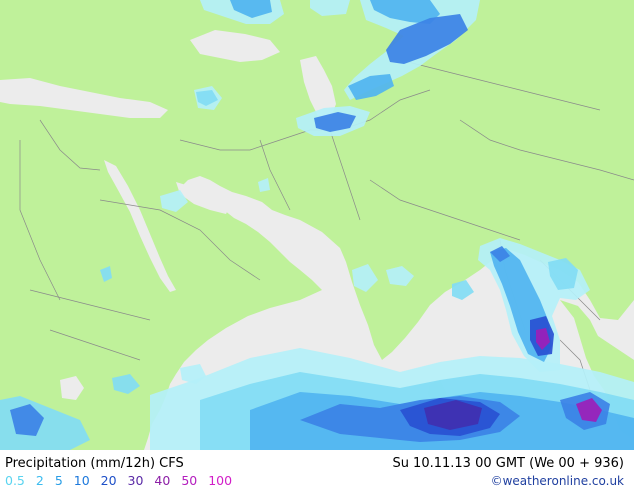 The image size is (634, 490). I want to click on caspian-sea, so click(318, 88).